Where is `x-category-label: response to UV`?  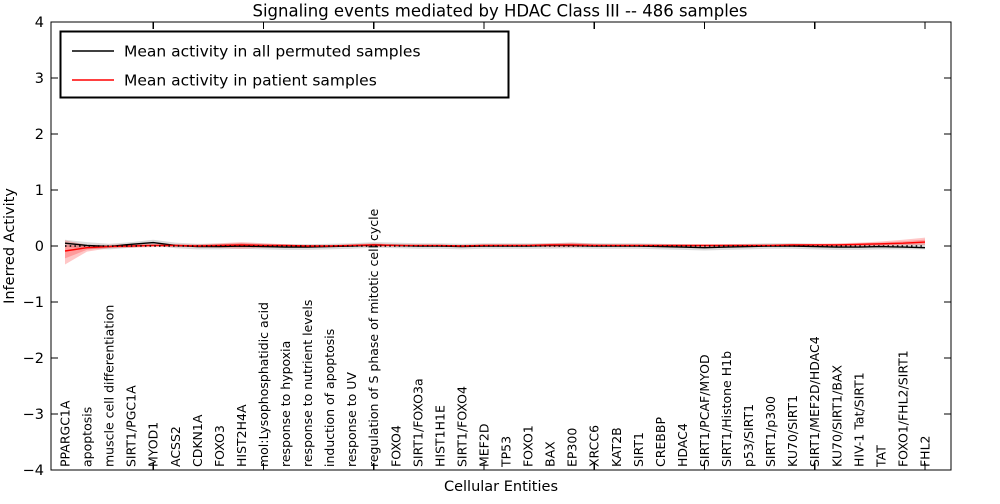 x-category-label: response to UV is located at coordinates (351, 419).